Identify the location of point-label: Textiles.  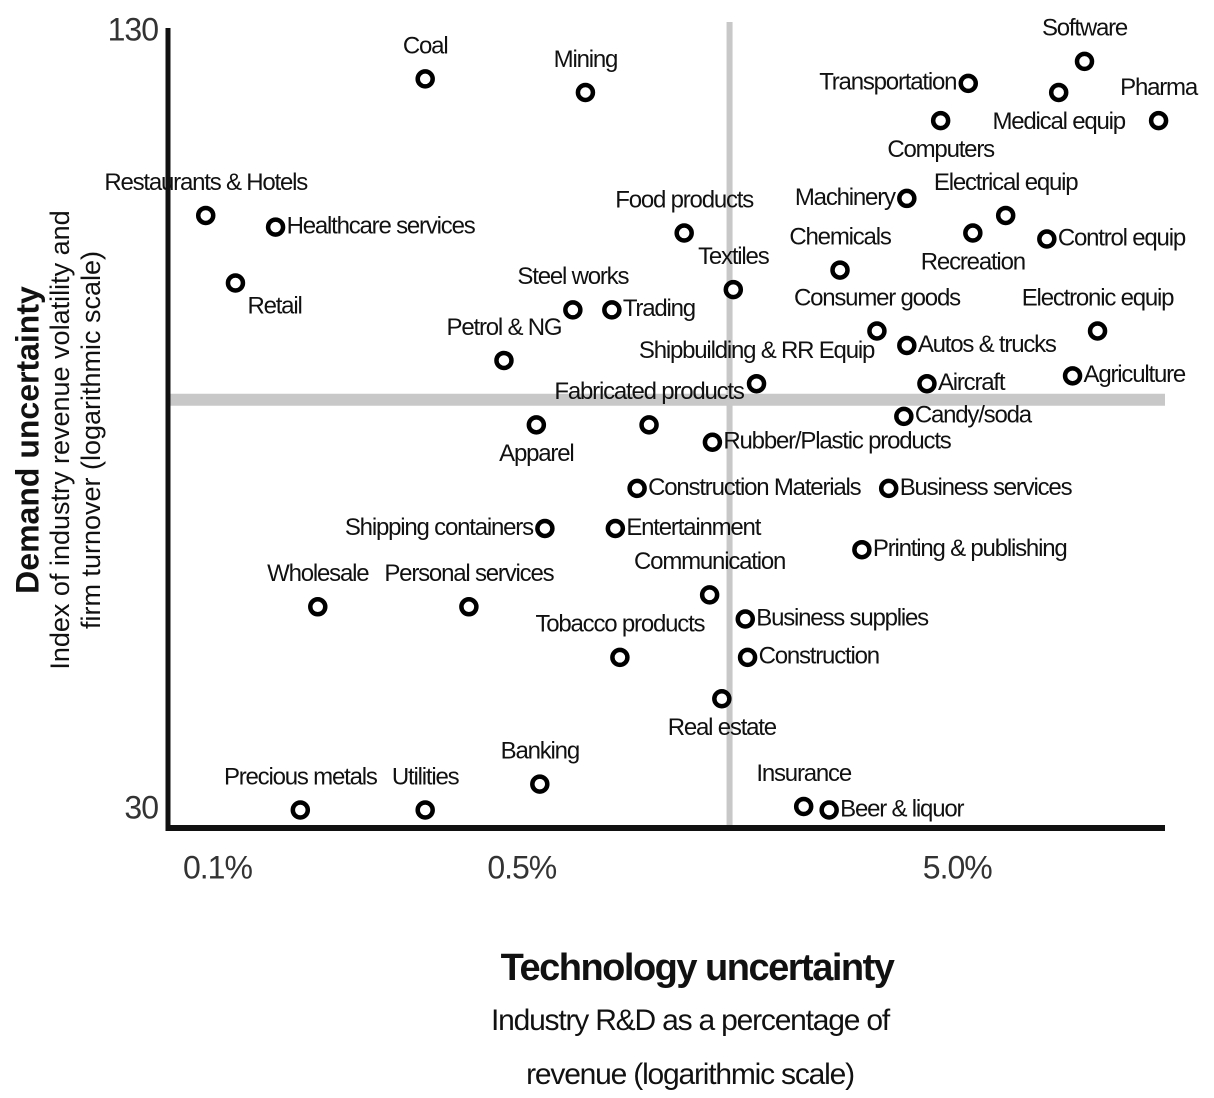
(734, 256).